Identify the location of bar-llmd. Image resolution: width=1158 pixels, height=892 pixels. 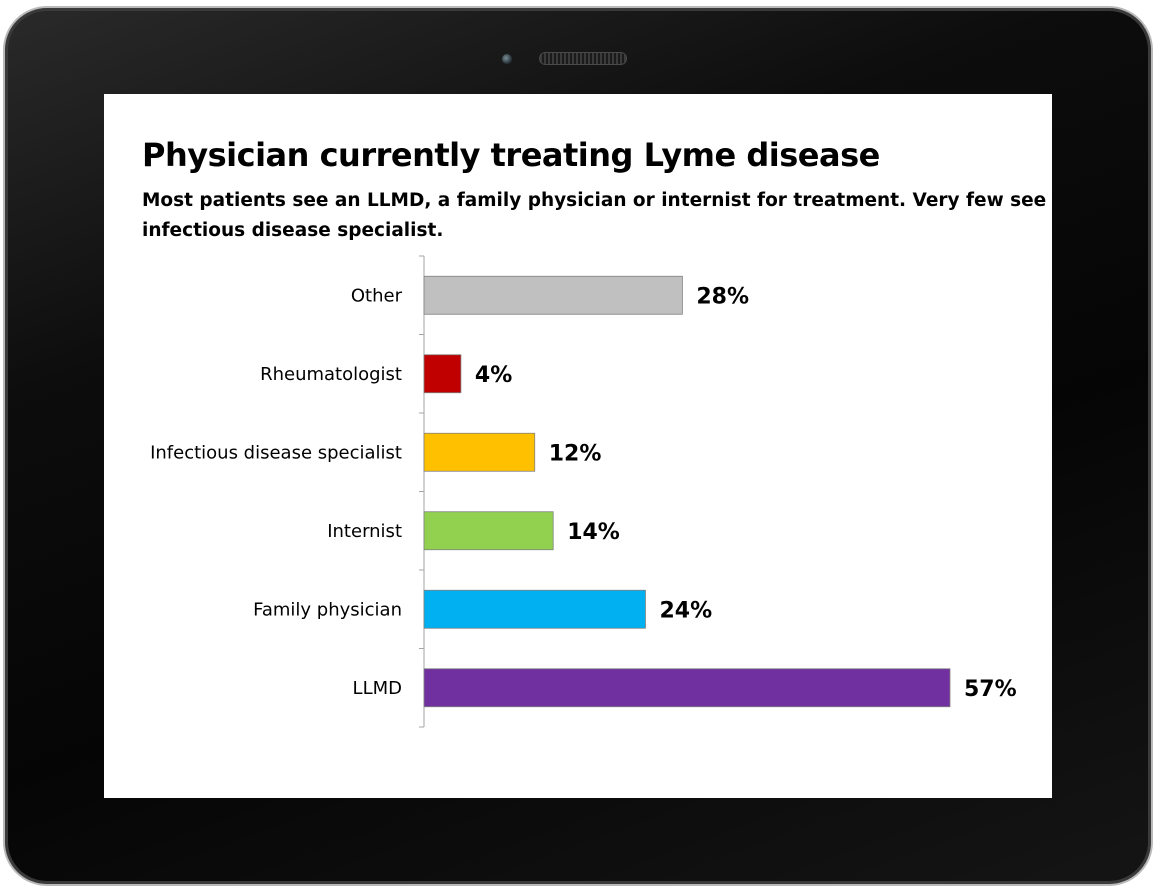
(687, 688).